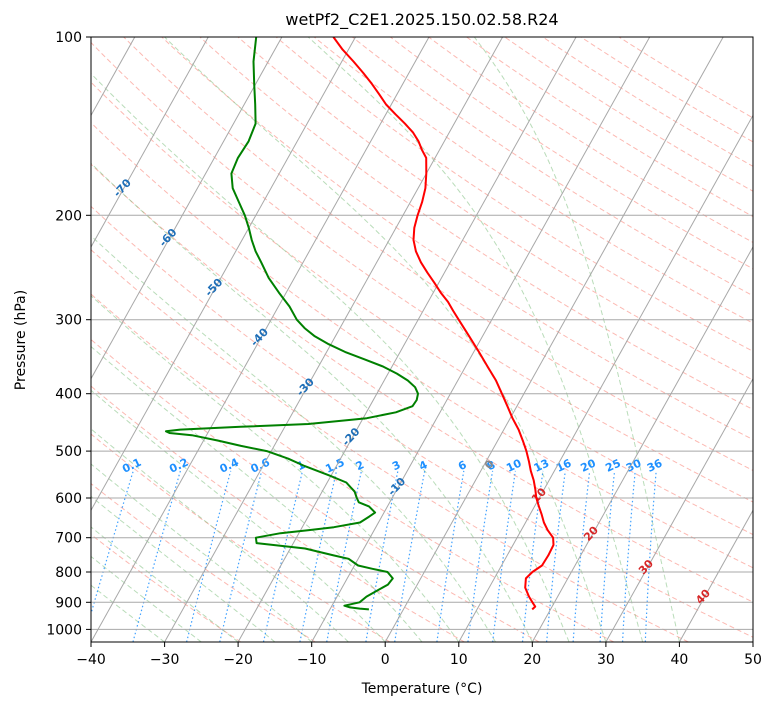 The image size is (775, 712). What do you see at coordinates (68, 539) in the screenshot?
I see `y-tick-label: 700` at bounding box center [68, 539].